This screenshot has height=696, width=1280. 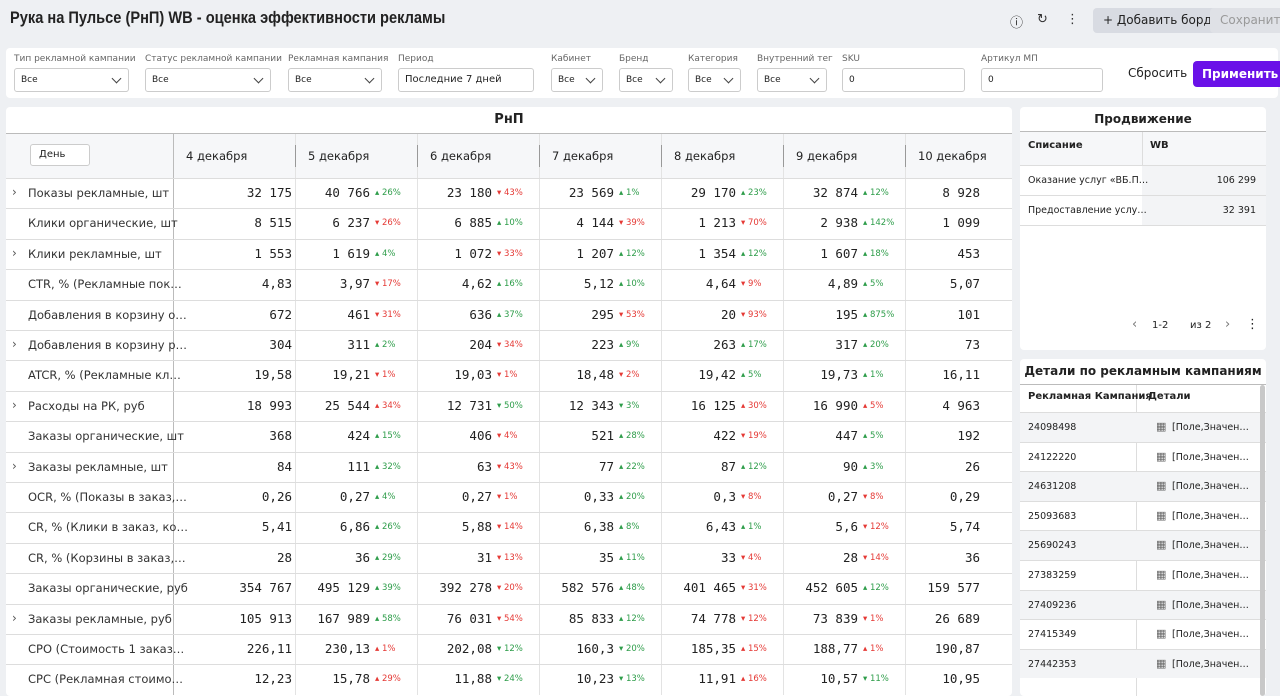 I want to click on metric-value: 18 993, so click(x=269, y=405).